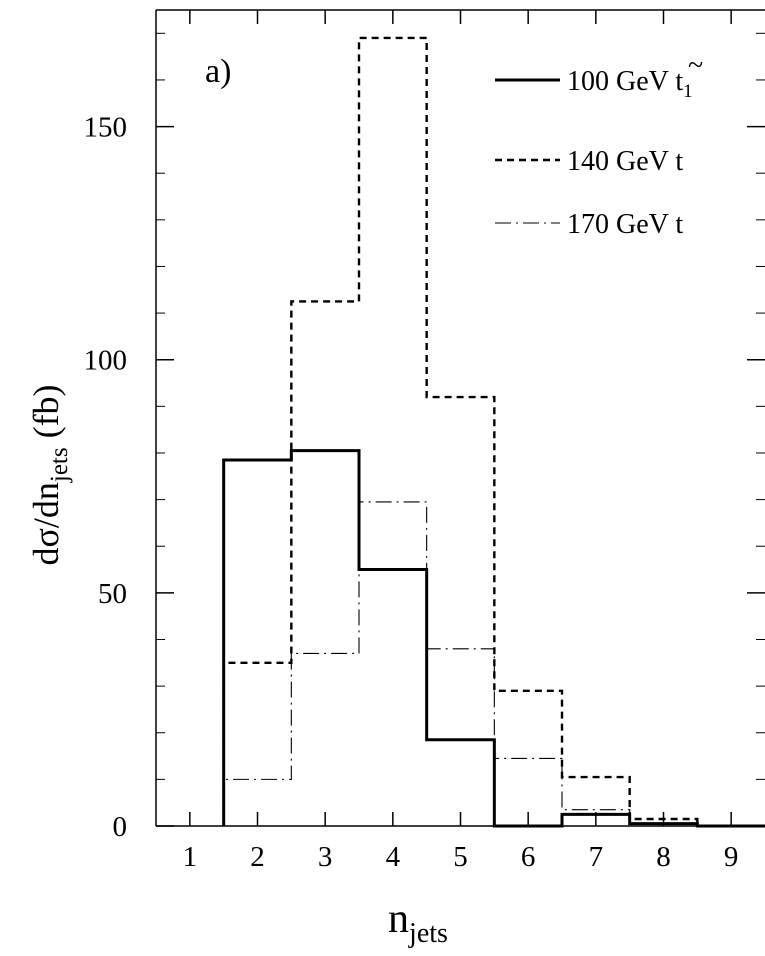 This screenshot has height=956, width=765. I want to click on y-tick-labels: 0 50 100 150, so click(106, 477).